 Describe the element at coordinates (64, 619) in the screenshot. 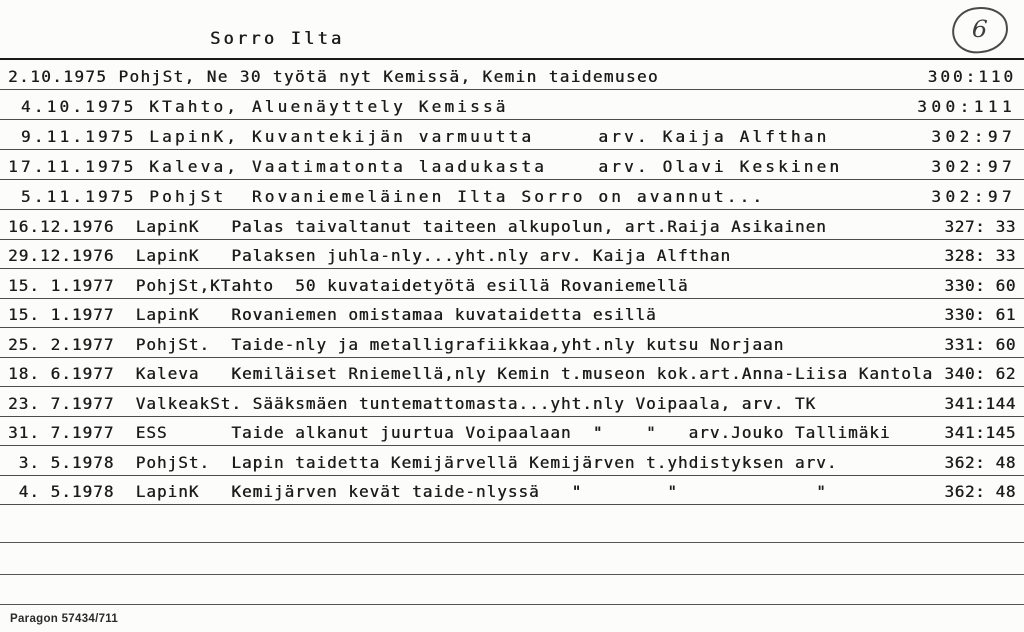

I see `footer-brand: Paragon 57434/711` at that location.